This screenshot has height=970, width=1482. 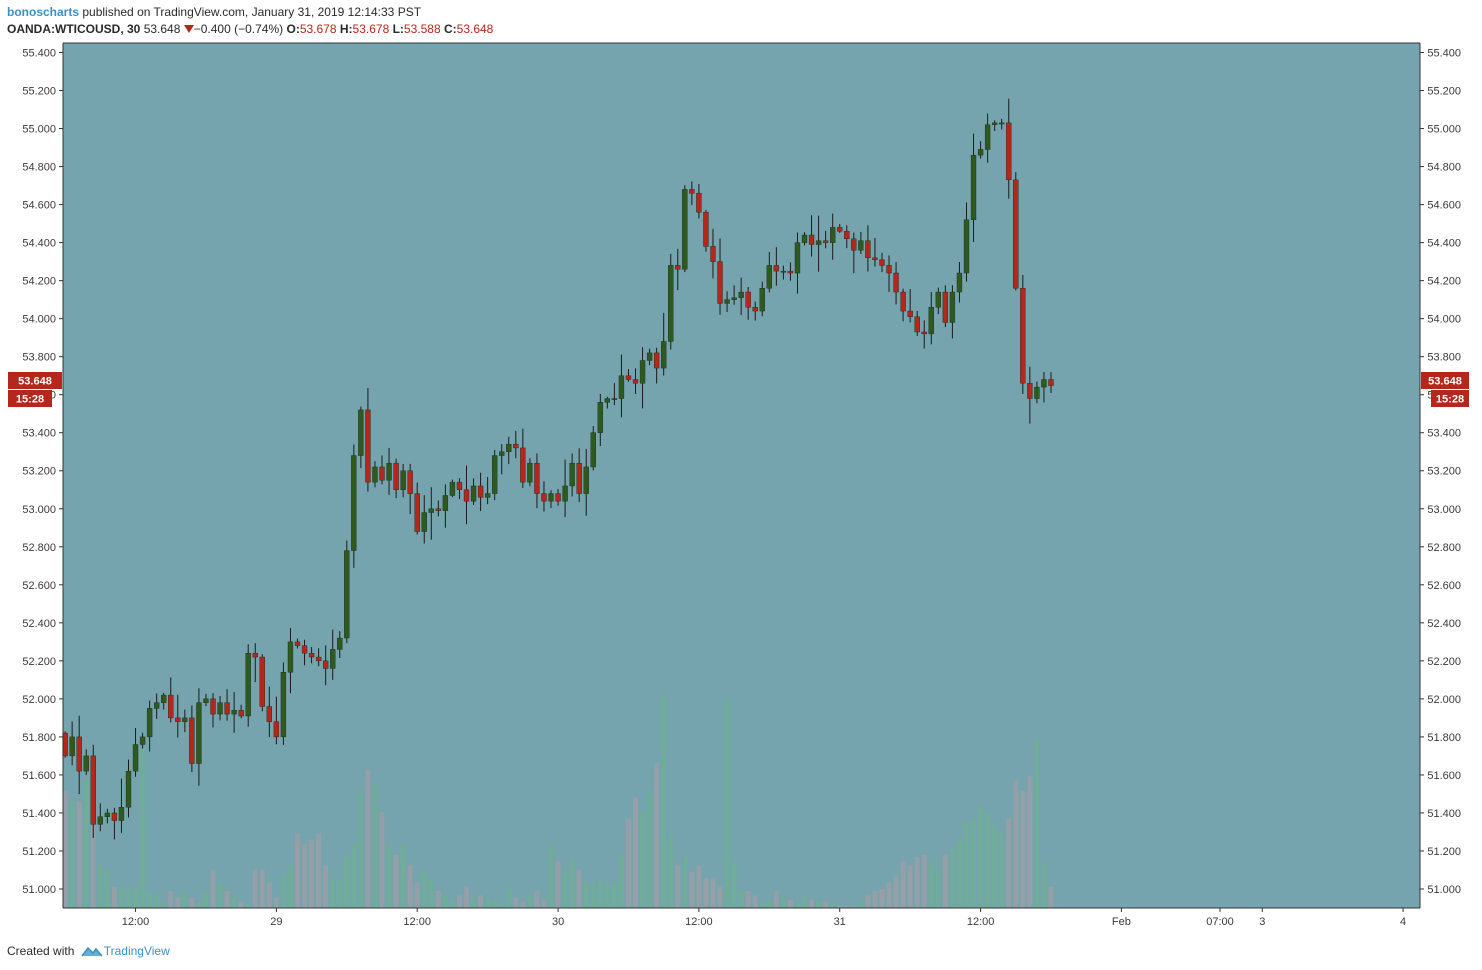 I want to click on countdown-tag-left-bg, so click(x=30, y=398).